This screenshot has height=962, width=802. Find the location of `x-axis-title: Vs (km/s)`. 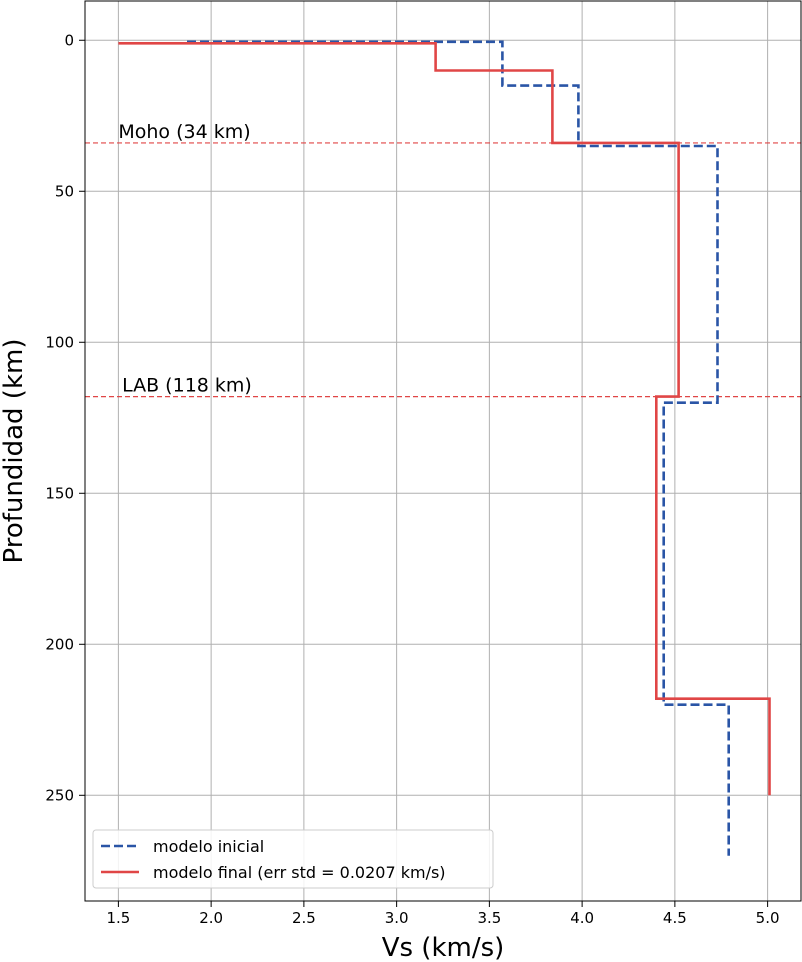

x-axis-title: Vs (km/s) is located at coordinates (443, 947).